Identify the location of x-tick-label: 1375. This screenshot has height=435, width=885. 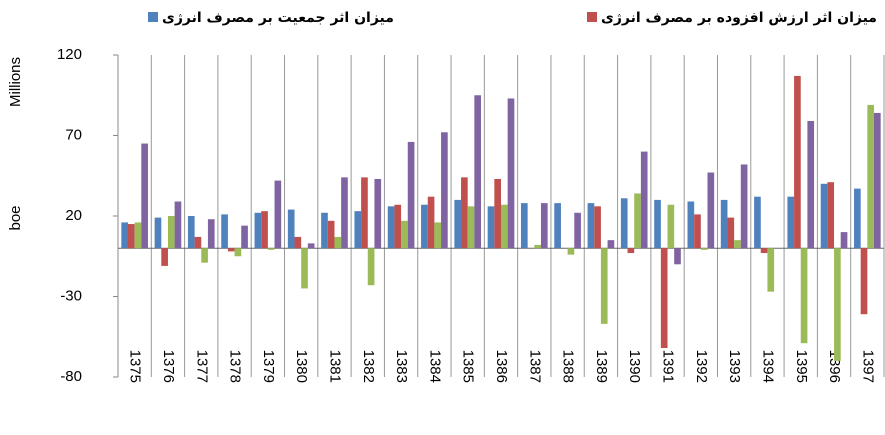
(135, 366).